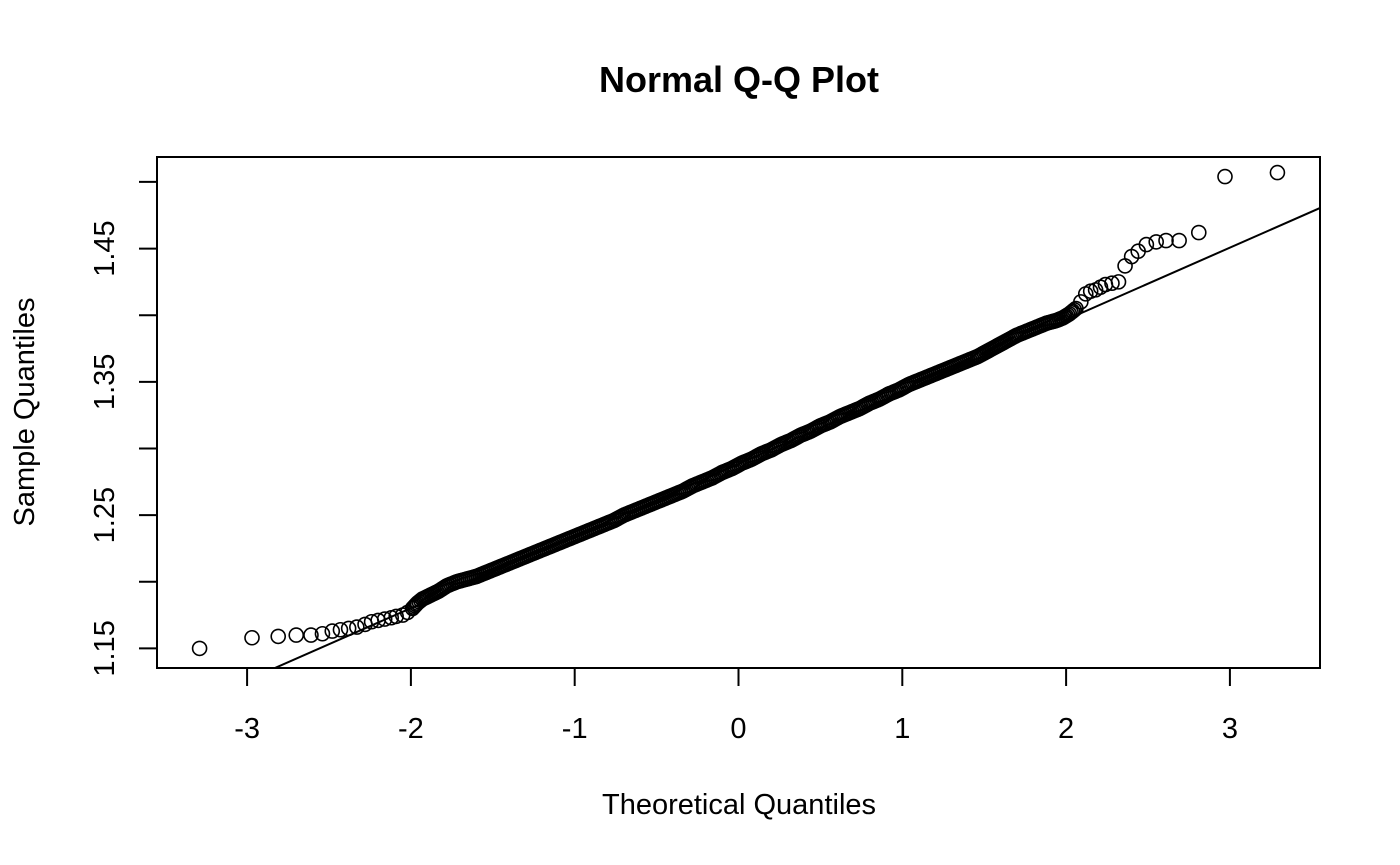  What do you see at coordinates (902, 729) in the screenshot?
I see `x-tick-label: 1` at bounding box center [902, 729].